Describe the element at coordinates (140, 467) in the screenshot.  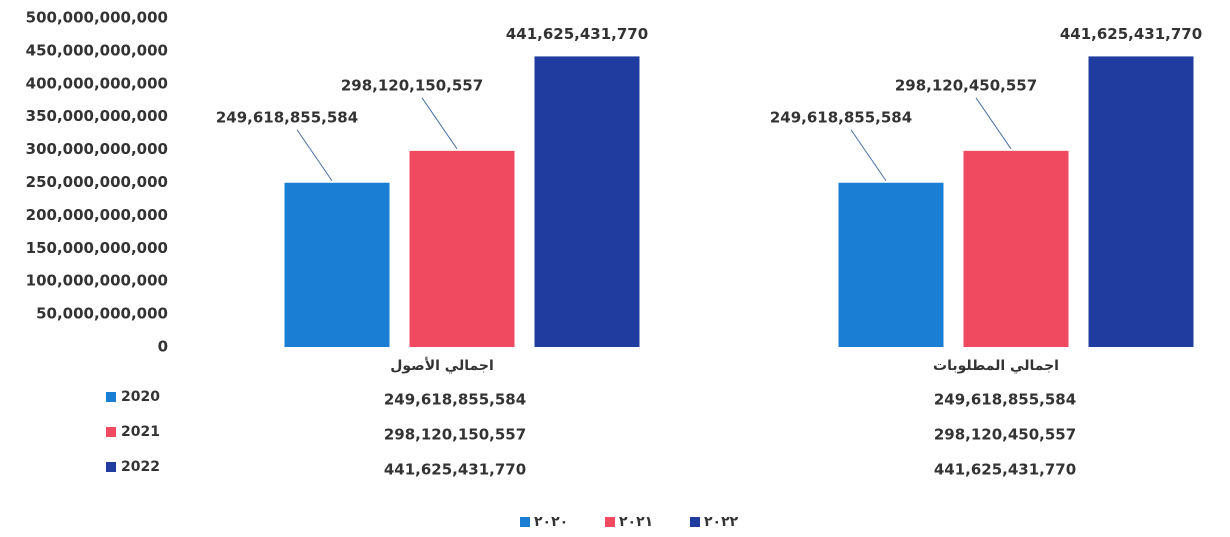
I see `legend-label: 2022` at that location.